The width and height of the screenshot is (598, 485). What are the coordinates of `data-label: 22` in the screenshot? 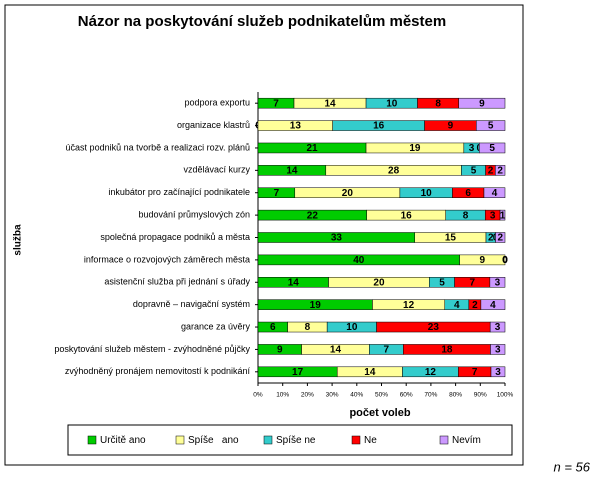 It's located at (313, 215).